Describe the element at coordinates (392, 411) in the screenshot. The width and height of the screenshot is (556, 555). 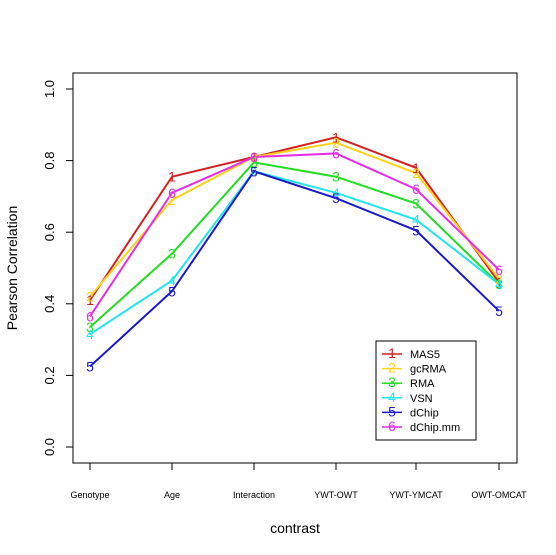
I see `legend-marker: 5` at that location.